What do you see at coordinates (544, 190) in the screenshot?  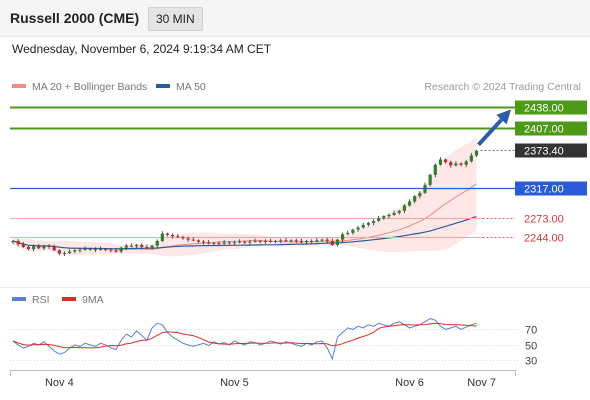 I see `price-tag-3: 2317.00` at bounding box center [544, 190].